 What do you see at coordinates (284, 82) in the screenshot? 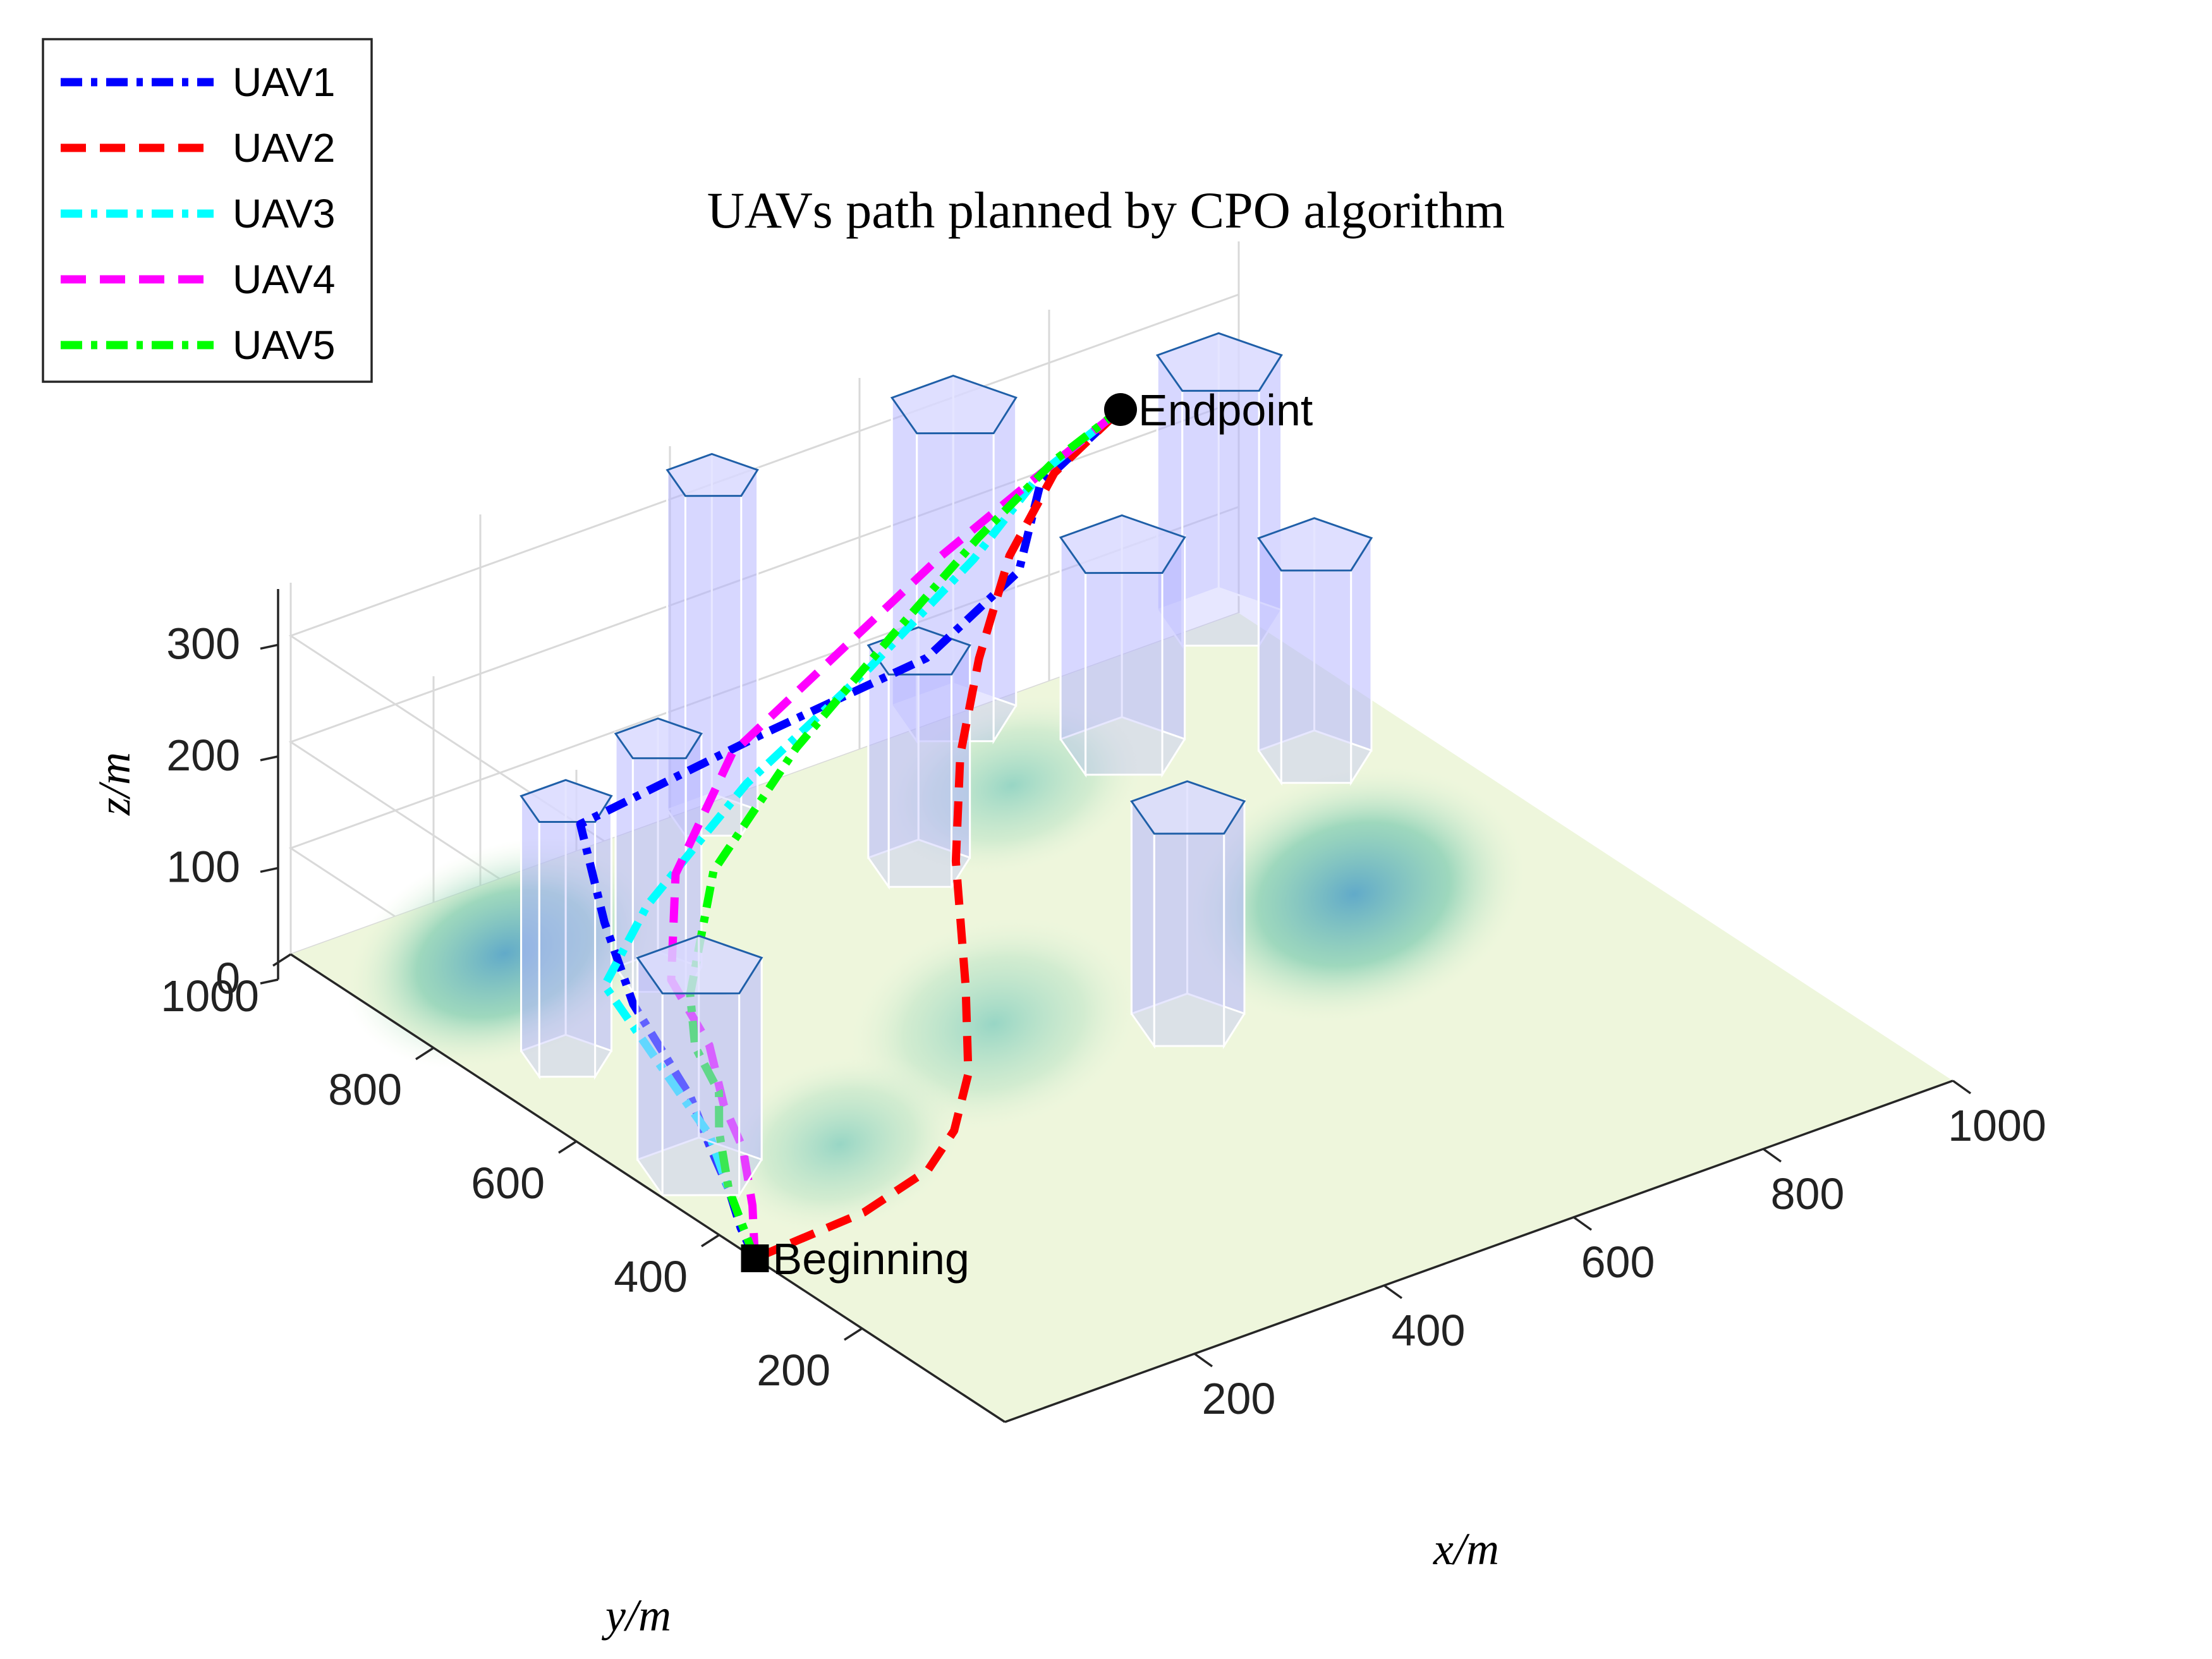
I see `legend-label: UAV1` at bounding box center [284, 82].